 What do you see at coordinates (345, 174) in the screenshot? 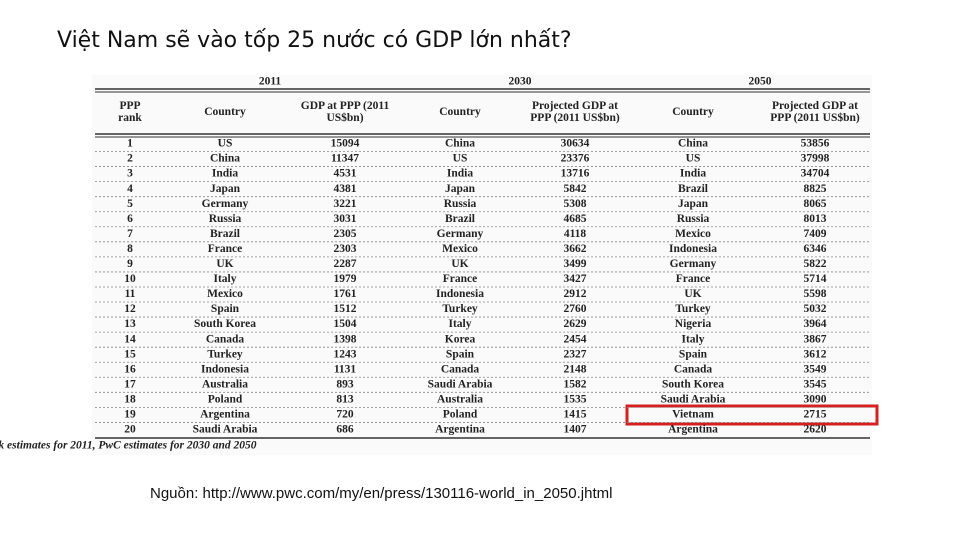
I see `table-cell: 4531` at bounding box center [345, 174].